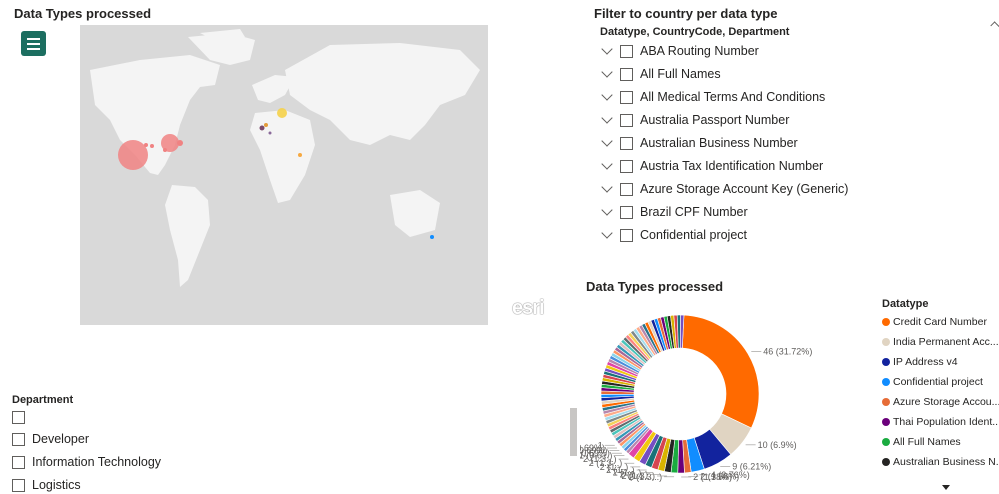 Image resolution: width=999 pixels, height=494 pixels. I want to click on legend-item: IP Address v4, so click(940, 362).